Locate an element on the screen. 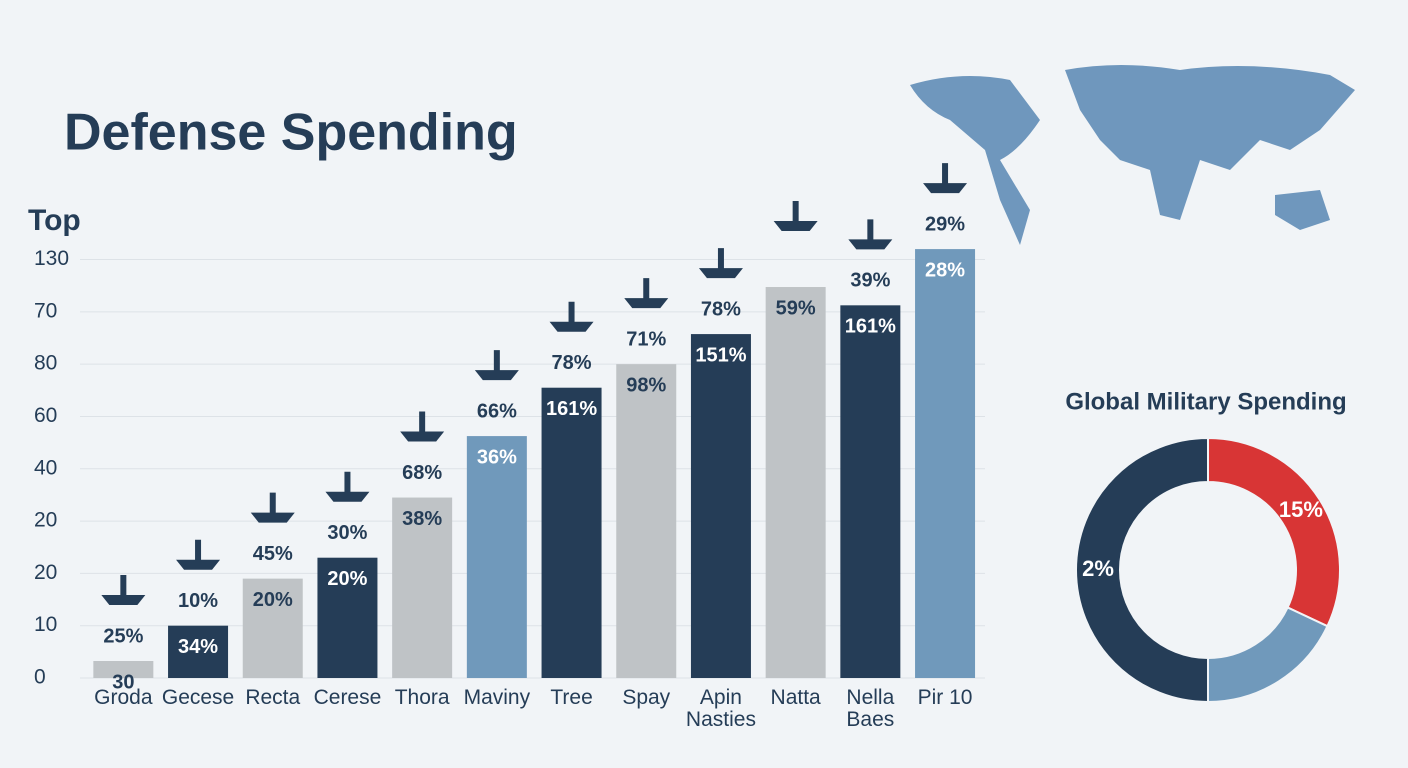 The height and width of the screenshot is (768, 1408). x-tick-label: Cerese is located at coordinates (348, 697).